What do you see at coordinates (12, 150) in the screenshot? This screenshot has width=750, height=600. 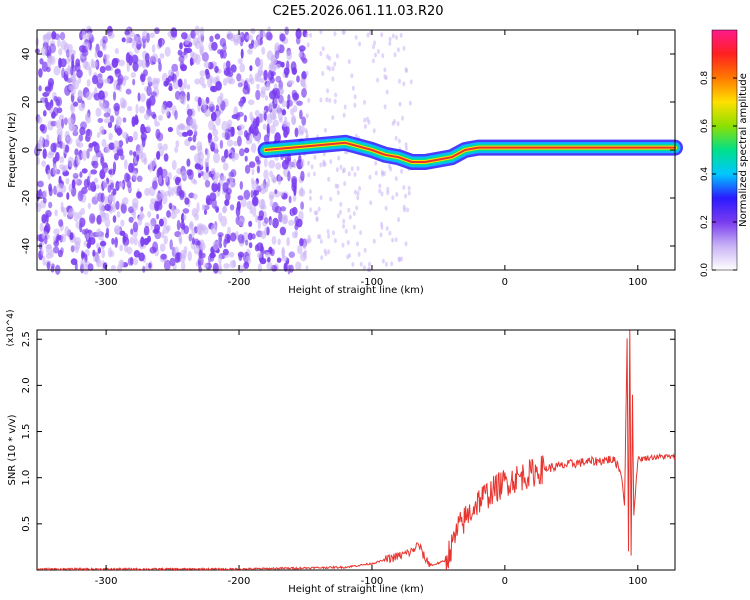 I see `heatmap-y-axis-label: Frequency (Hz)` at bounding box center [12, 150].